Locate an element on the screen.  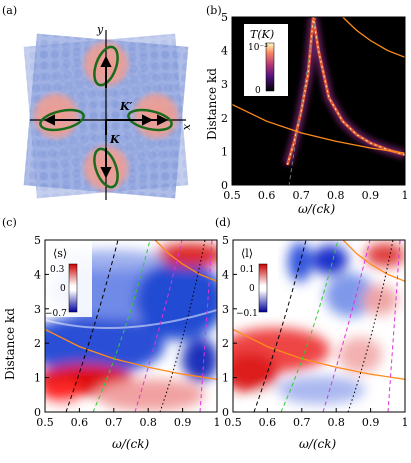
dashed-green-d is located at coordinates (309, 326).